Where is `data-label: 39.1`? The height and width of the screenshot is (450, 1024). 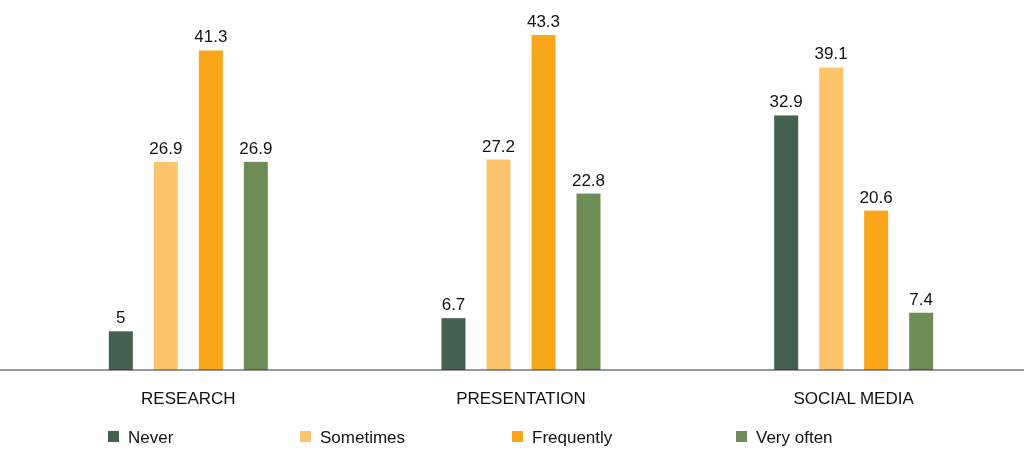 data-label: 39.1 is located at coordinates (831, 54).